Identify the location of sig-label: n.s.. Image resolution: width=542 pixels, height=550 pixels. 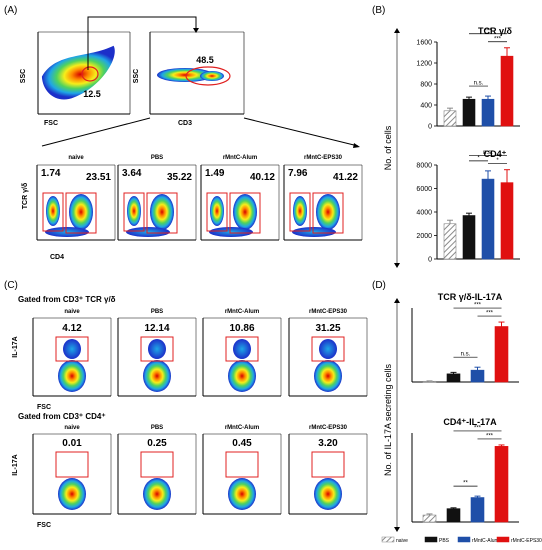
(466, 355).